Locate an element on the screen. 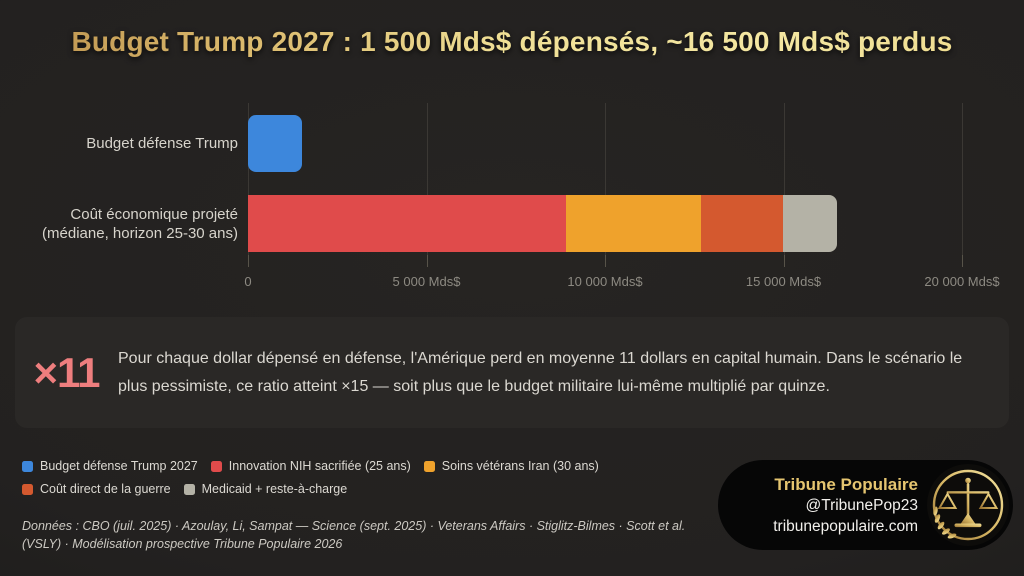 This screenshot has height=576, width=1024. legend-label: Medicaid + reste-à-charge is located at coordinates (274, 489).